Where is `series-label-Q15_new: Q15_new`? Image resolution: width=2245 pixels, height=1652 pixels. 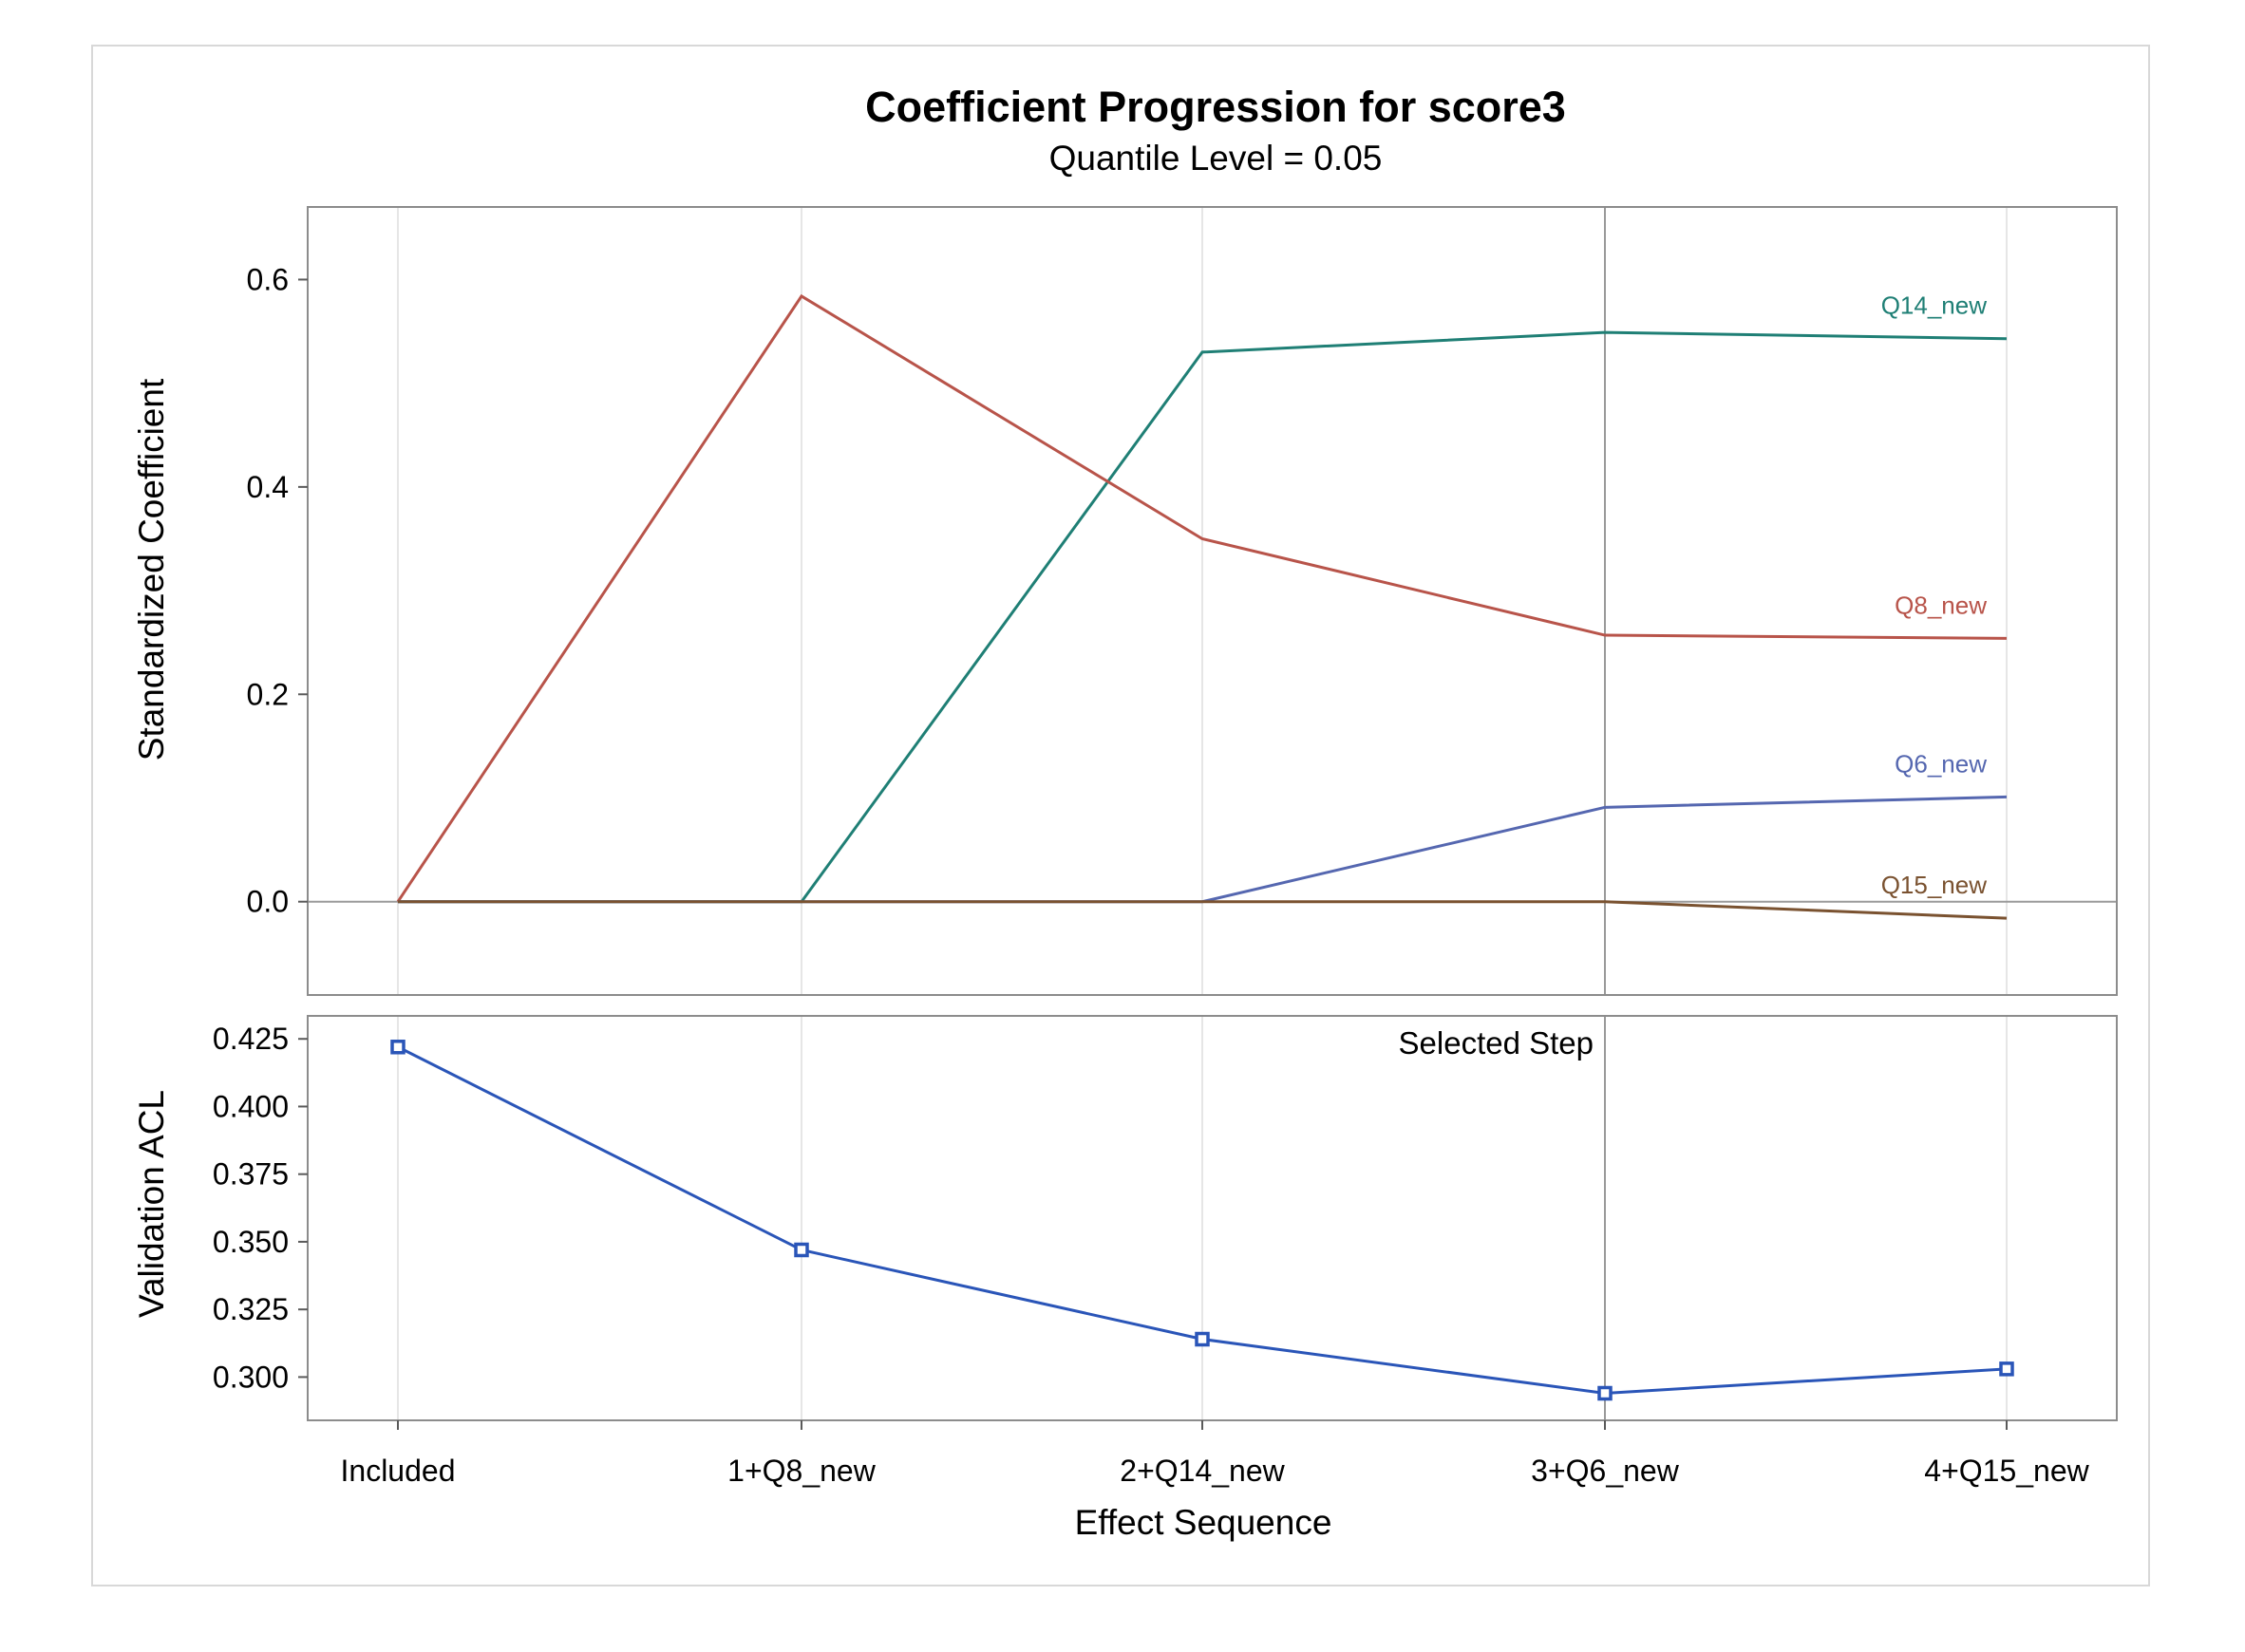
series-label-Q15_new: Q15_new is located at coordinates (1934, 885).